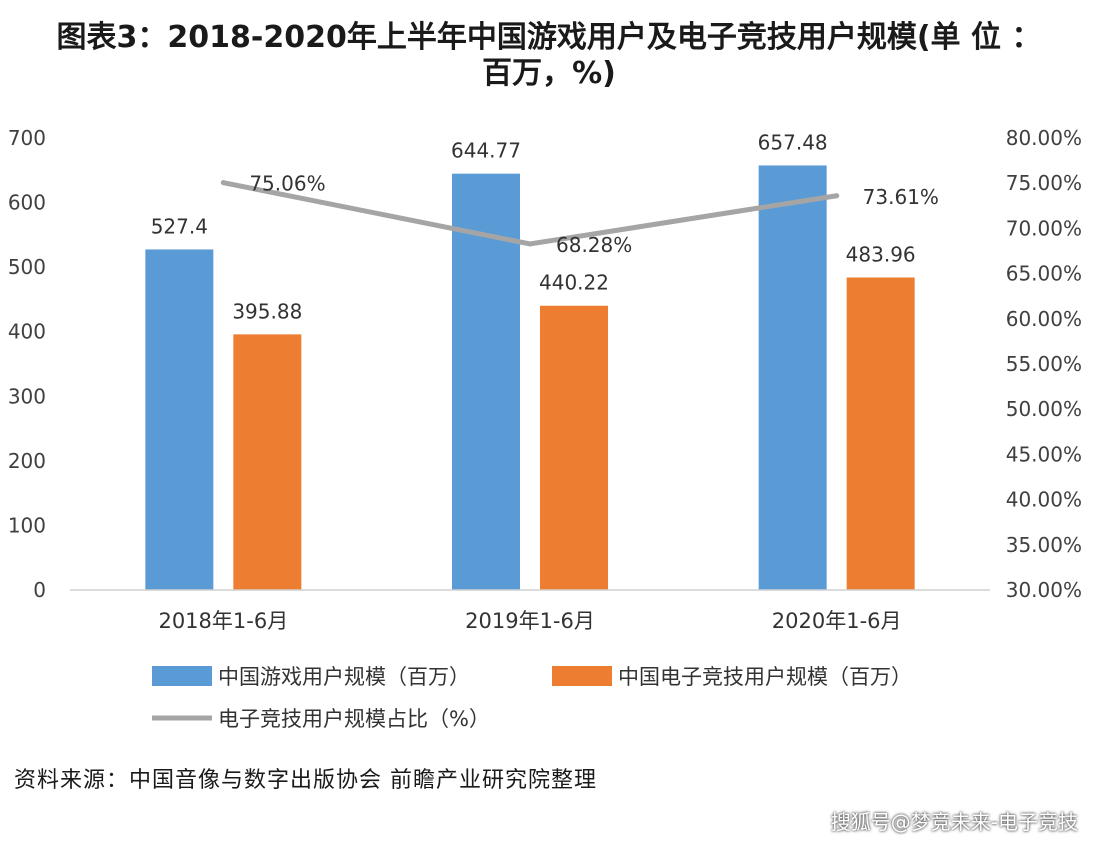  I want to click on y-right-tick-label: 55.00%, so click(1044, 364).